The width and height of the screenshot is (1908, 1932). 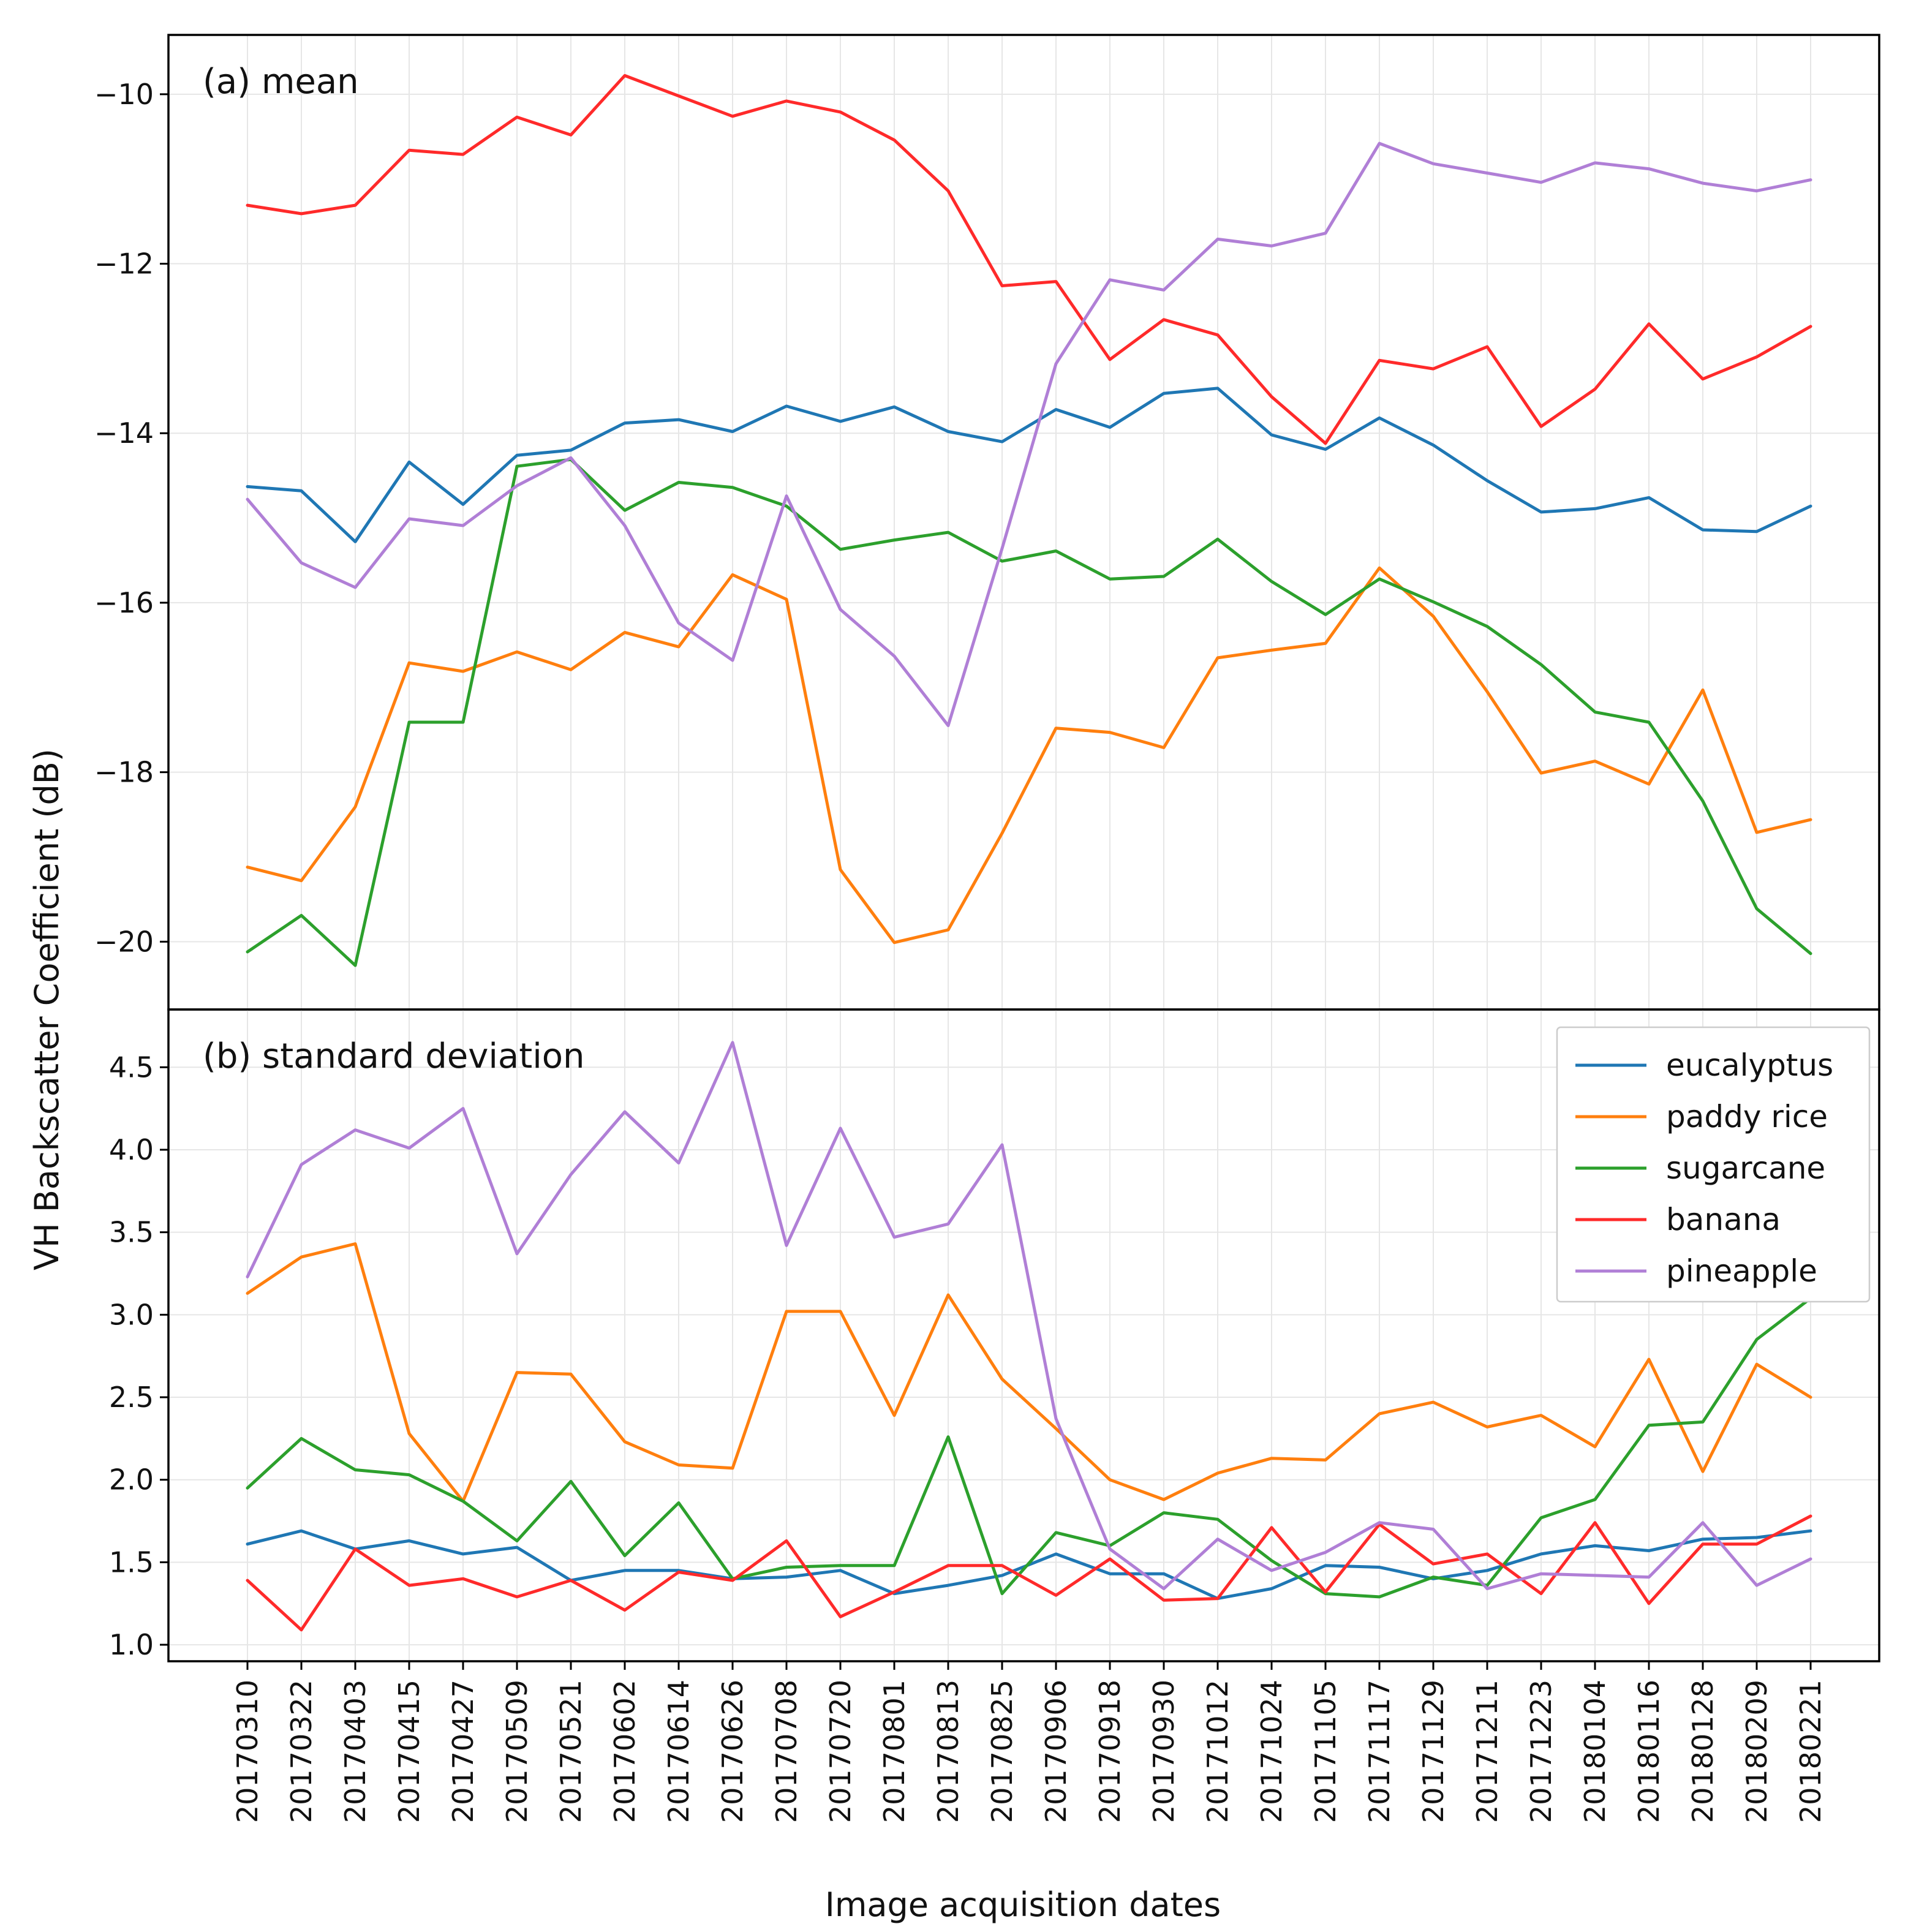 I want to click on x-axis-title: Image acquisition dates, so click(x=1023, y=1904).